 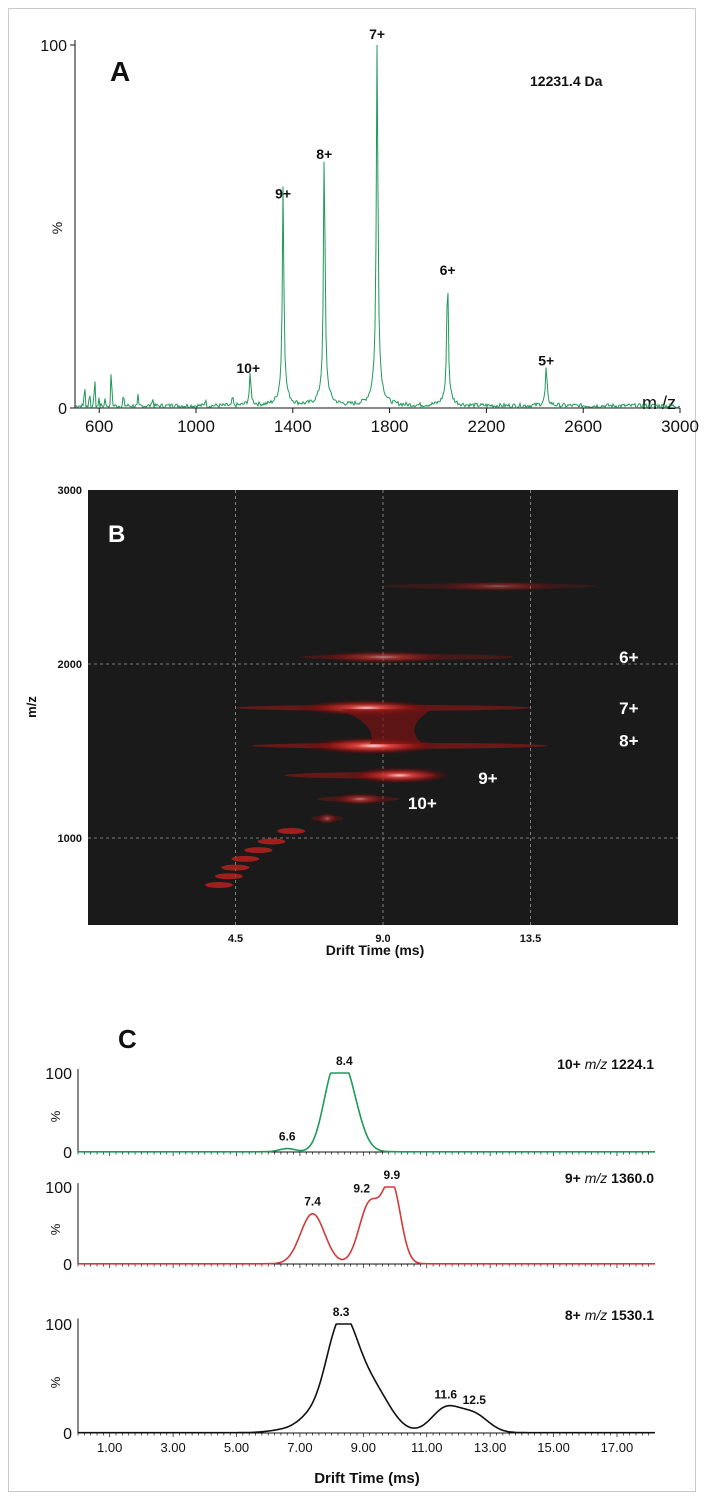 What do you see at coordinates (486, 426) in the screenshot?
I see `panel-a-x-tick-label: 2200` at bounding box center [486, 426].